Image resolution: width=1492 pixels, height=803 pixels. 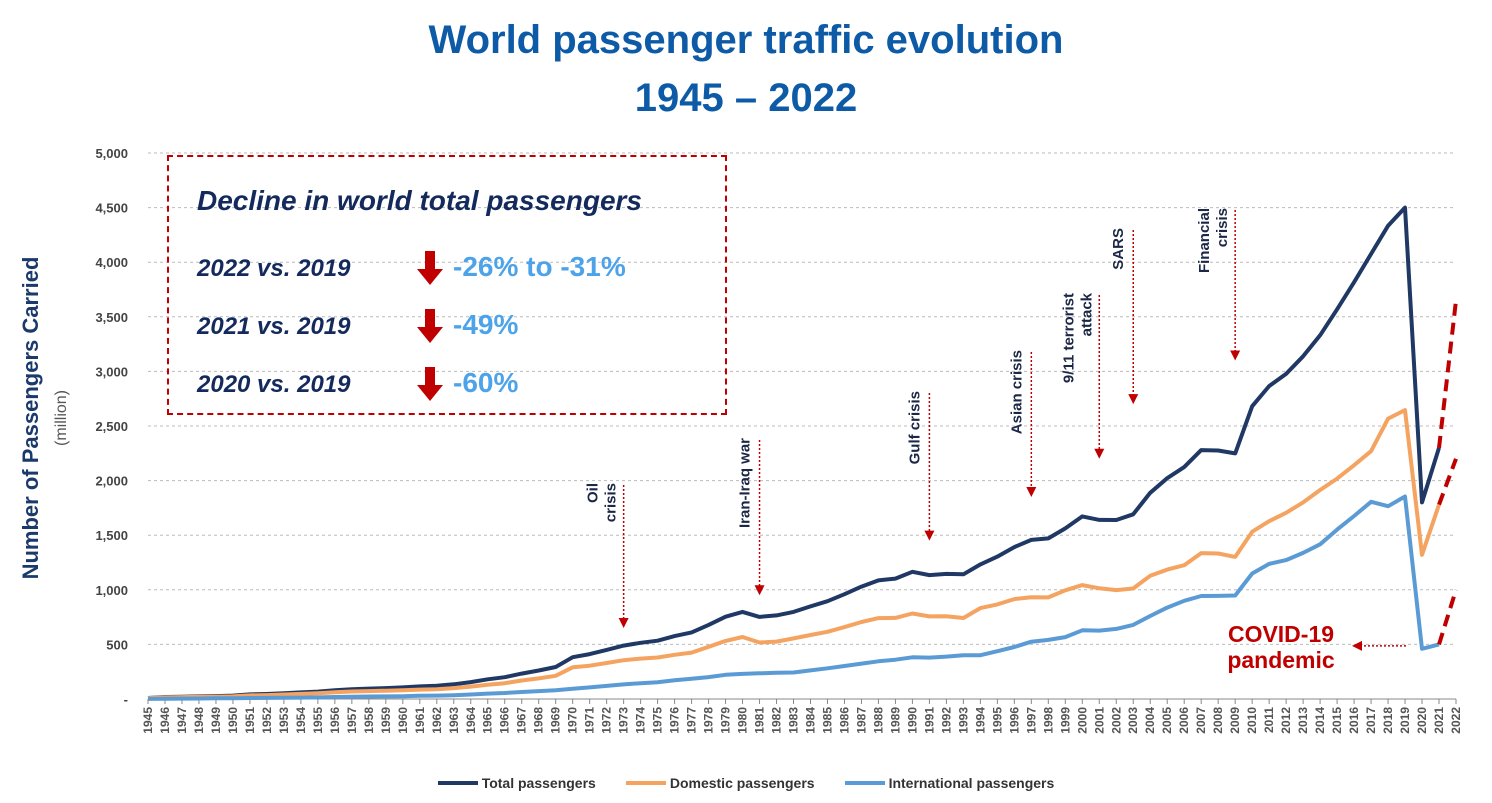 What do you see at coordinates (745, 483) in the screenshot?
I see `event-label: Iran-Iraq war` at bounding box center [745, 483].